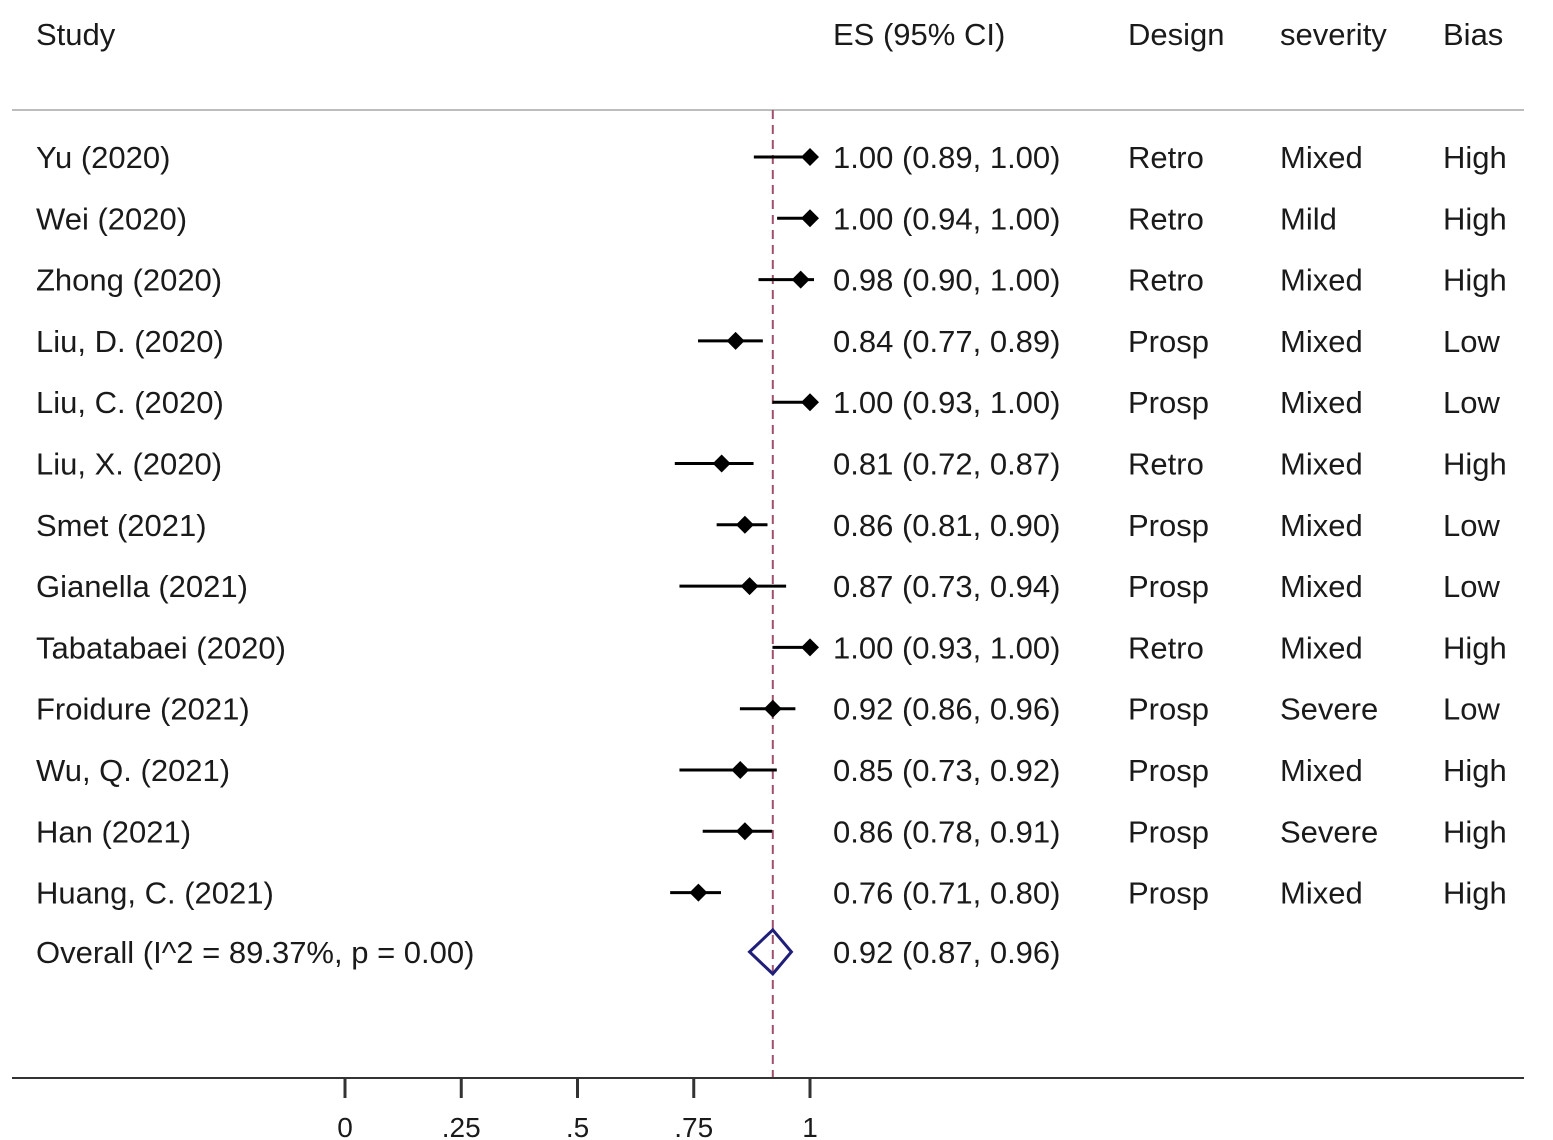  I want to click on header-study: Study, so click(76, 34).